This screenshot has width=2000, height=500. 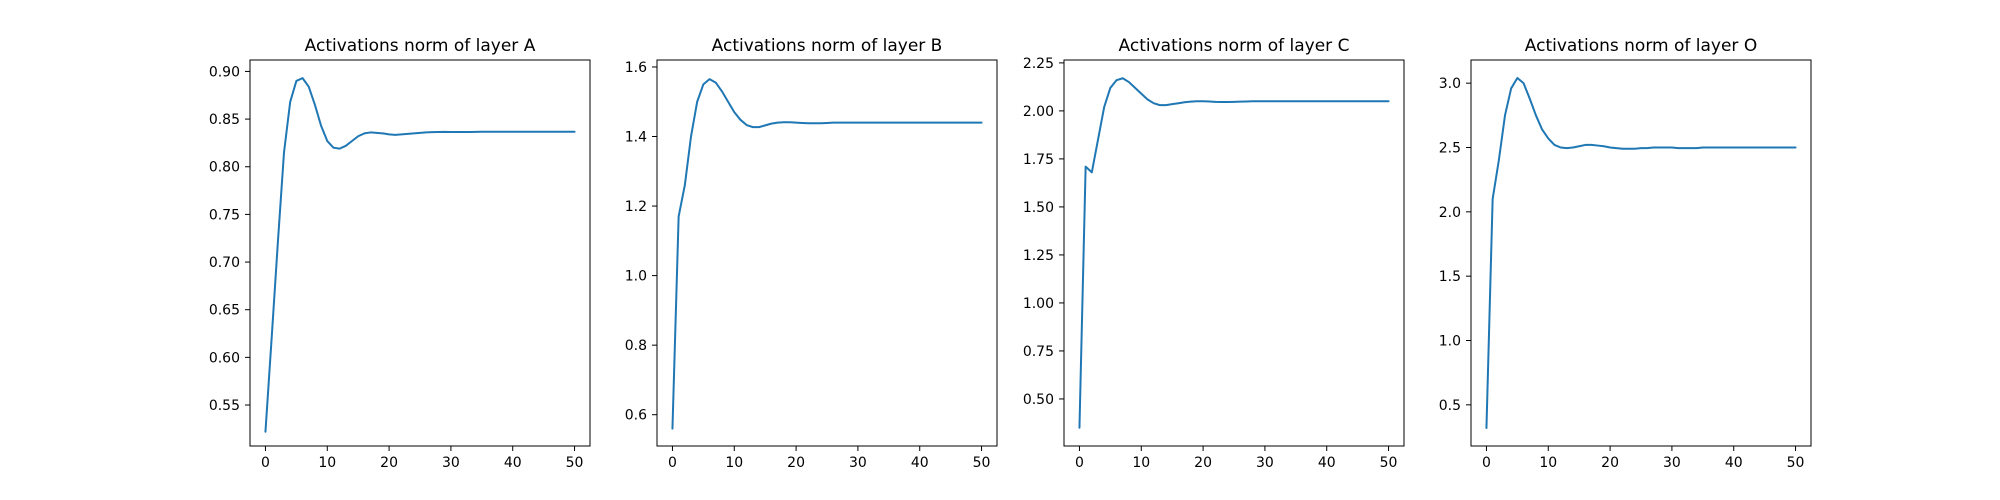 What do you see at coordinates (224, 263) in the screenshot?
I see `y-tick-label: 0.70` at bounding box center [224, 263].